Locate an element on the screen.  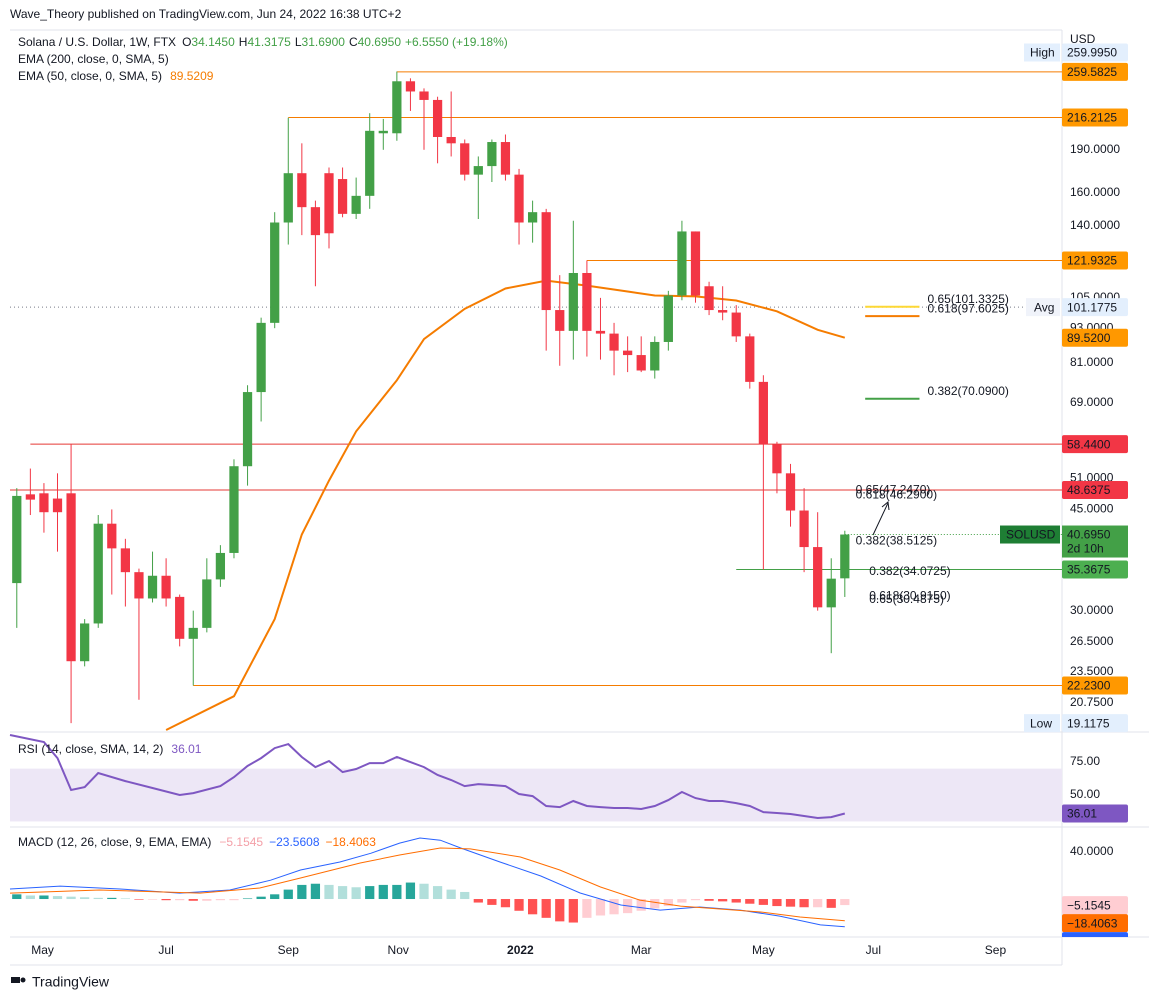
fib-label: 0.618(97.6025) is located at coordinates (967, 308).